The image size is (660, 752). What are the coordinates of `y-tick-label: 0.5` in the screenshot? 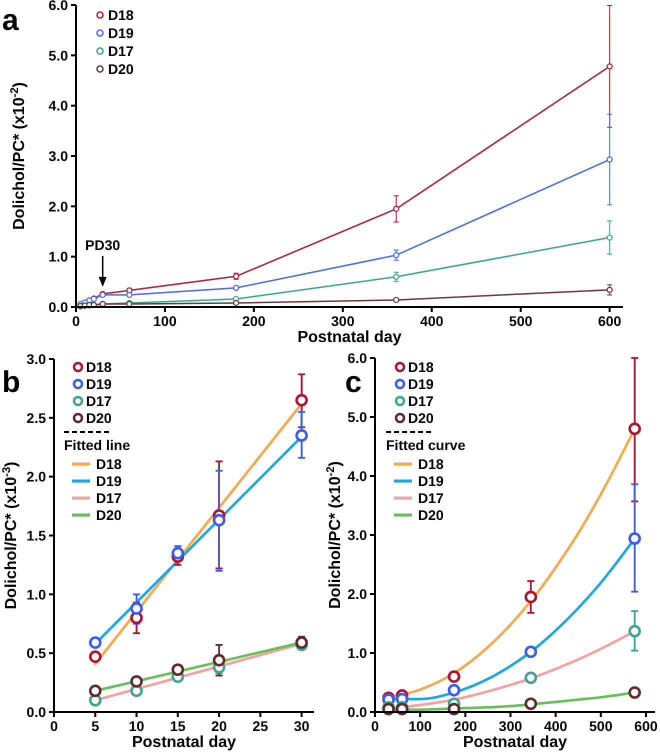 It's located at (36, 653).